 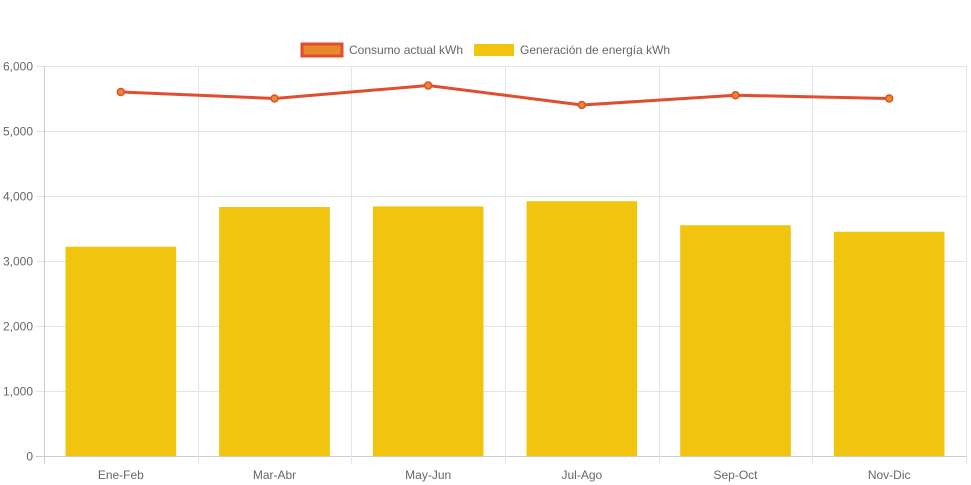 What do you see at coordinates (595, 50) in the screenshot?
I see `legend-label-generation: Generación de energía kWh` at bounding box center [595, 50].